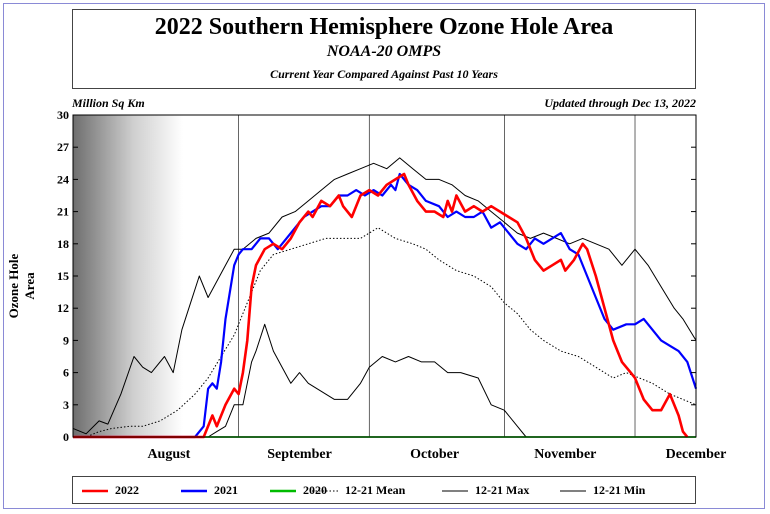 This screenshot has height=514, width=770. Describe the element at coordinates (209, 490) in the screenshot. I see `legend-item: 2021` at that location.